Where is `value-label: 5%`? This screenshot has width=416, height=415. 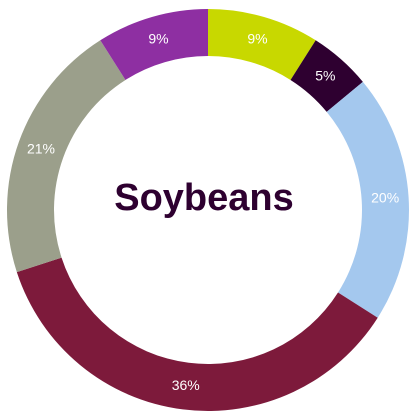 value-label: 5% is located at coordinates (325, 76).